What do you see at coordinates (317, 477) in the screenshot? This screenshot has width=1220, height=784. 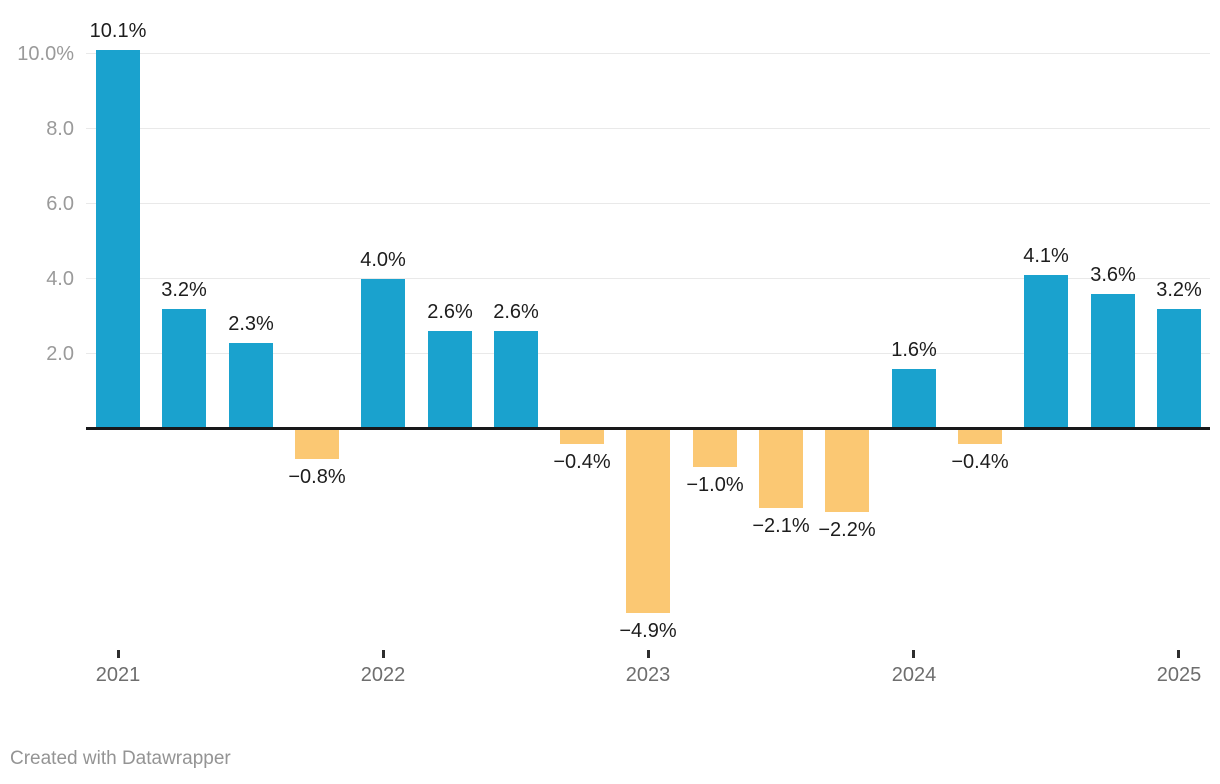 I see `value-label: −0.8%` at bounding box center [317, 477].